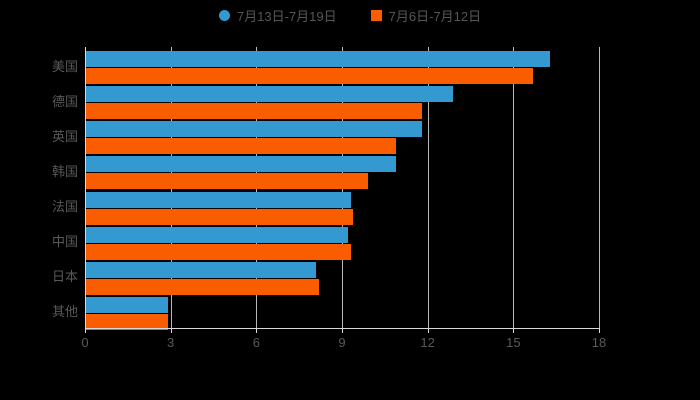 This screenshot has width=700, height=400. I want to click on x-axis-tick-label: 9, so click(342, 342).